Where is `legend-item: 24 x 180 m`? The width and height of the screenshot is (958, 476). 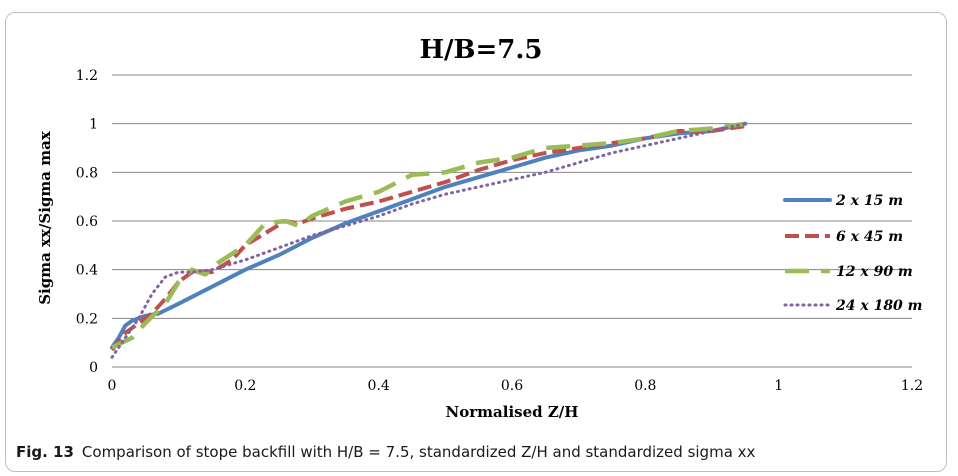
legend-item: 24 x 180 m is located at coordinates (853, 306).